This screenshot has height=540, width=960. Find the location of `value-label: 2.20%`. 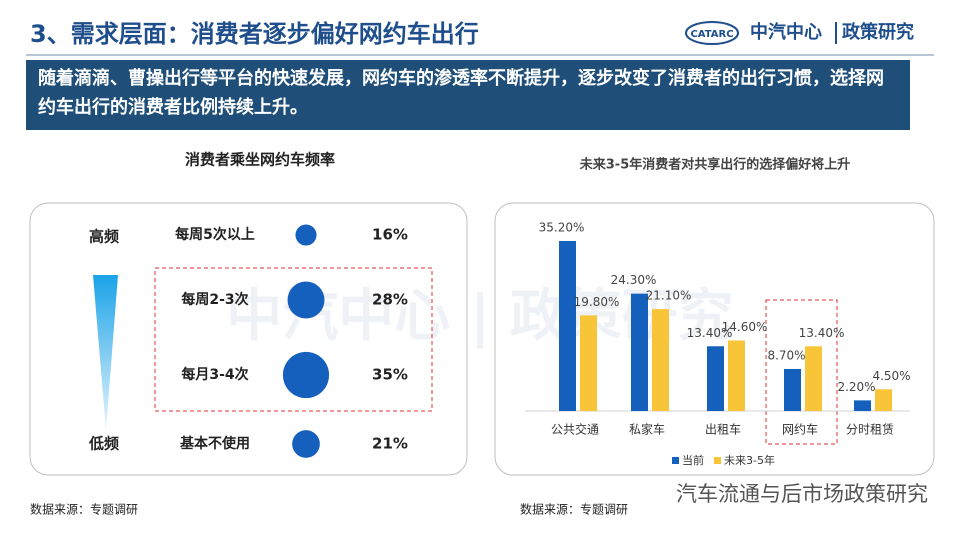

value-label: 2.20% is located at coordinates (856, 387).